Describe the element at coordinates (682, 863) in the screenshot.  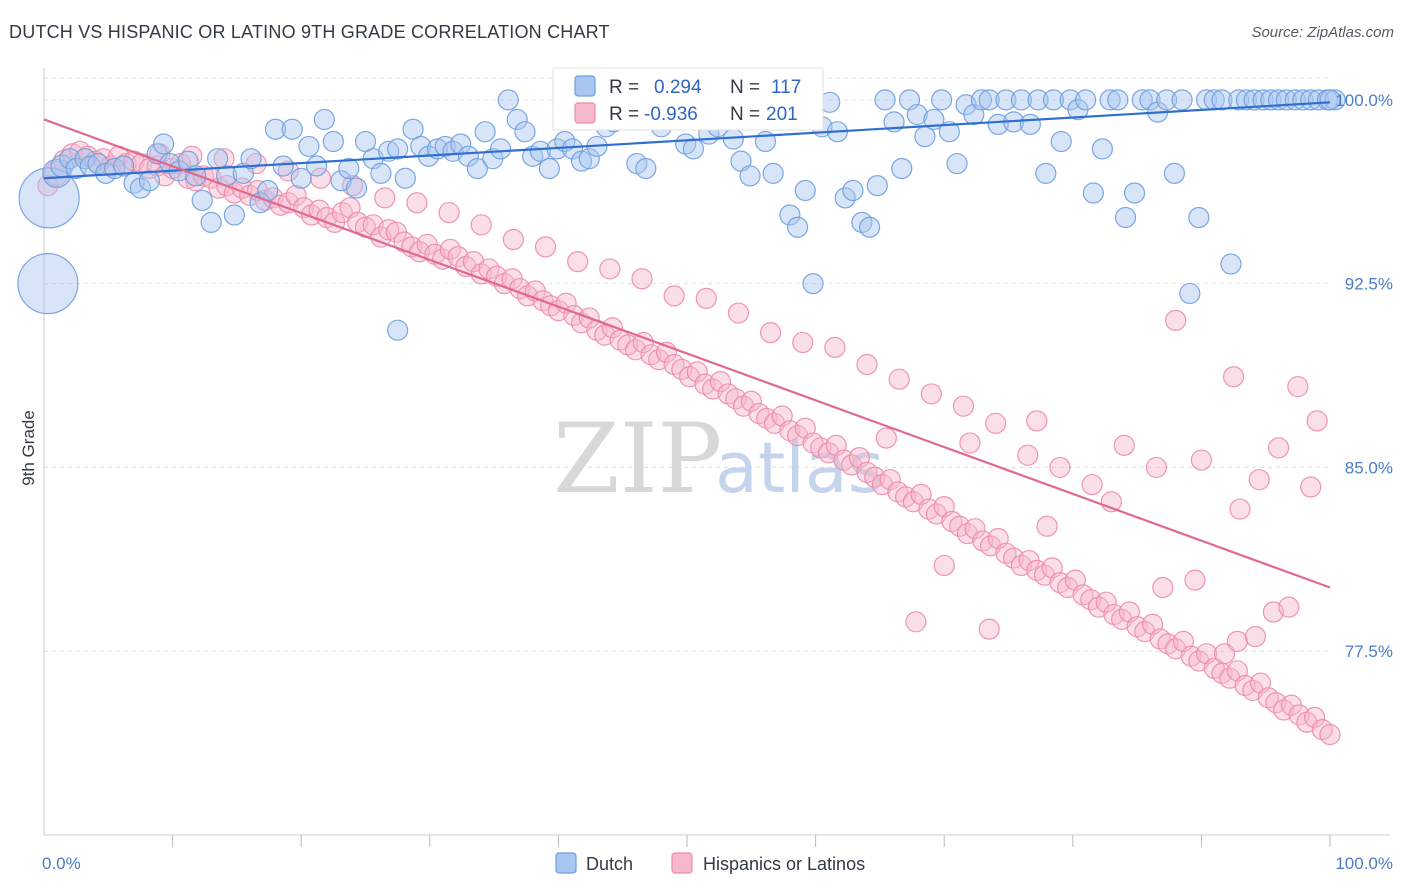
I see `series-legend-hisp-swatch` at that location.